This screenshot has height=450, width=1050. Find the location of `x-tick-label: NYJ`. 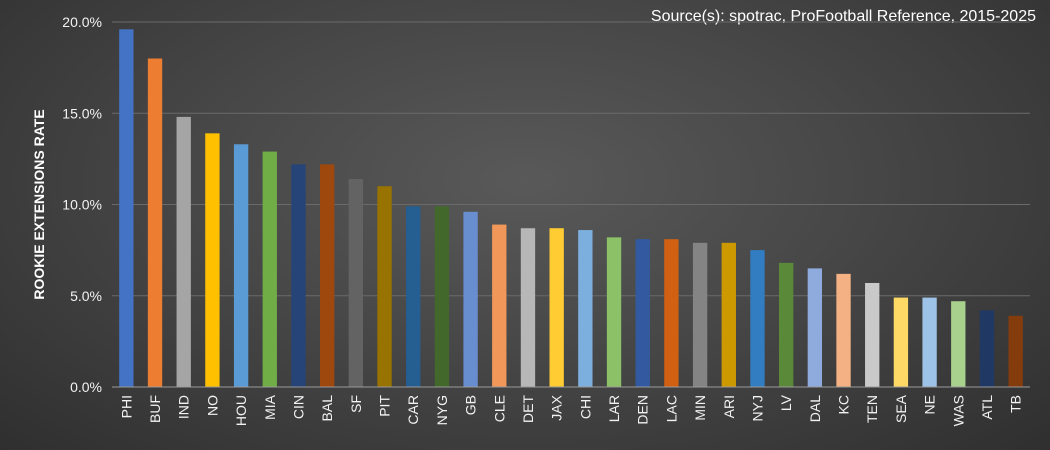

x-tick-label: NYJ is located at coordinates (757, 408).